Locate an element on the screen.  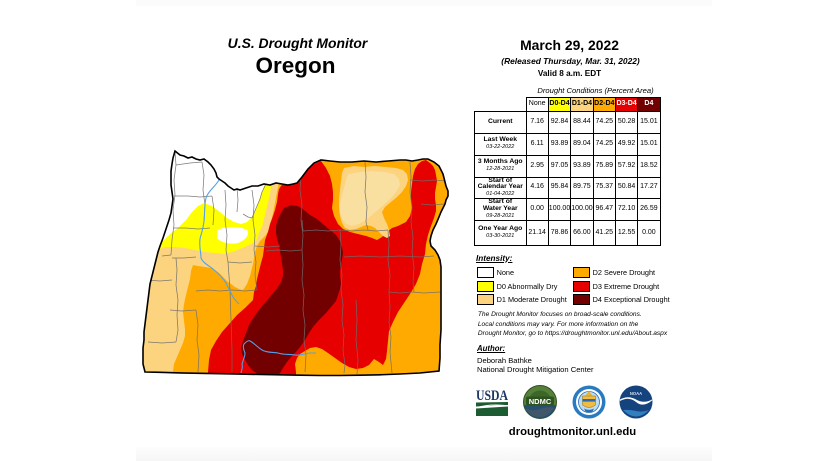
svg-text: USDA is located at coordinates (492, 396).